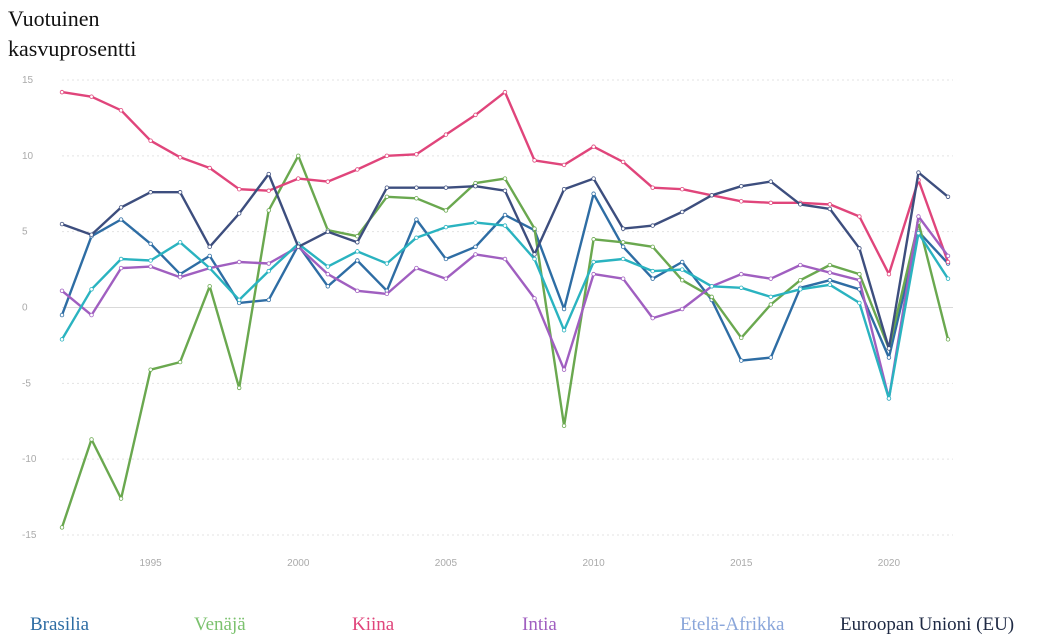 The width and height of the screenshot is (1055, 637). I want to click on legend-item: Etelä-Afrikka, so click(732, 624).